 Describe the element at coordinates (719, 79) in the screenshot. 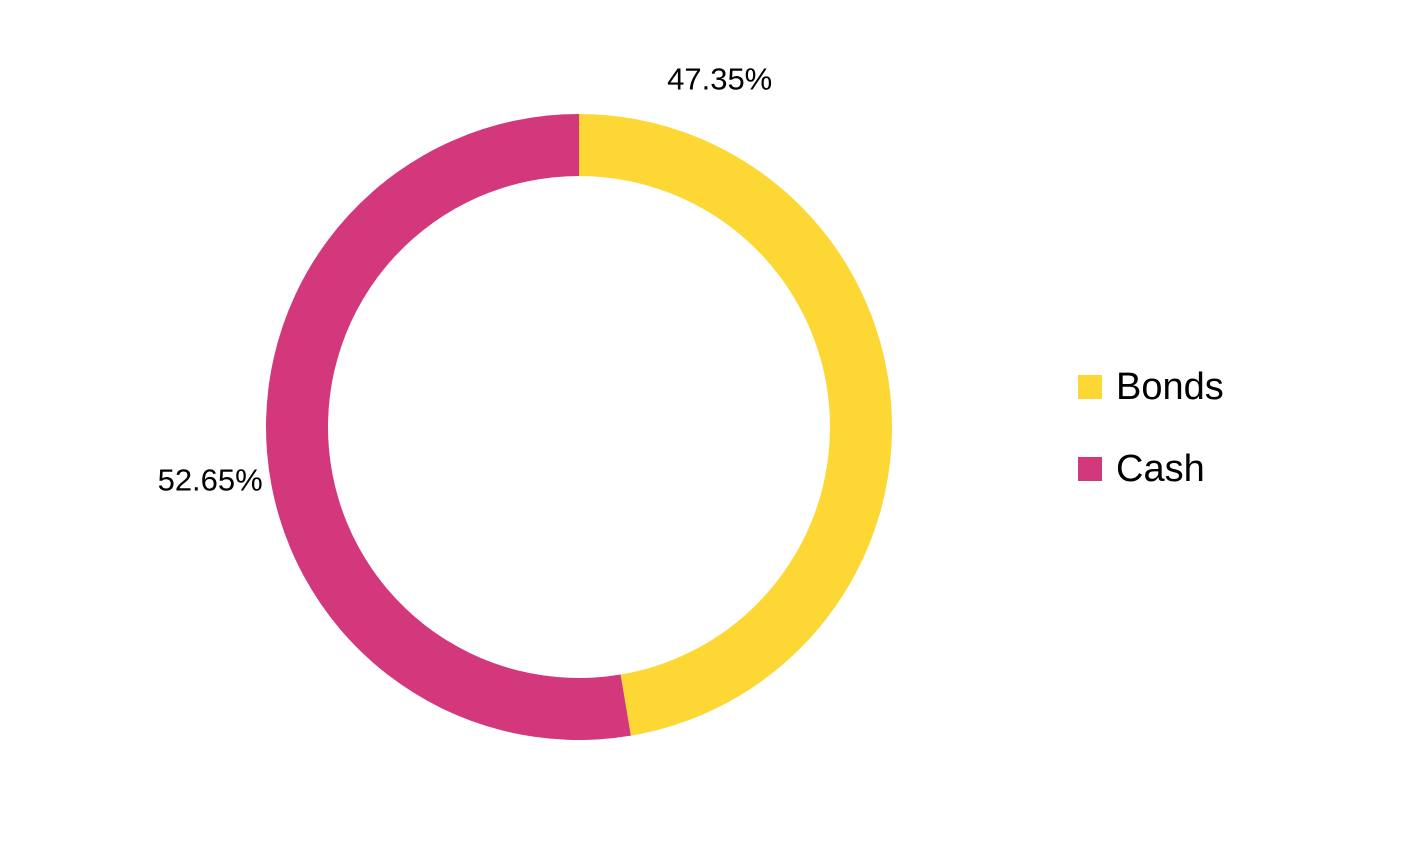

I see `data-label-bonds: 47.35%` at that location.